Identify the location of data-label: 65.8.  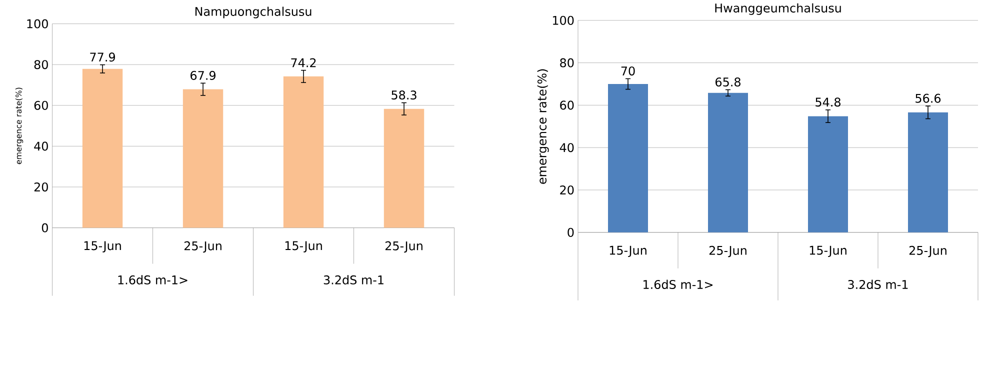
(728, 82).